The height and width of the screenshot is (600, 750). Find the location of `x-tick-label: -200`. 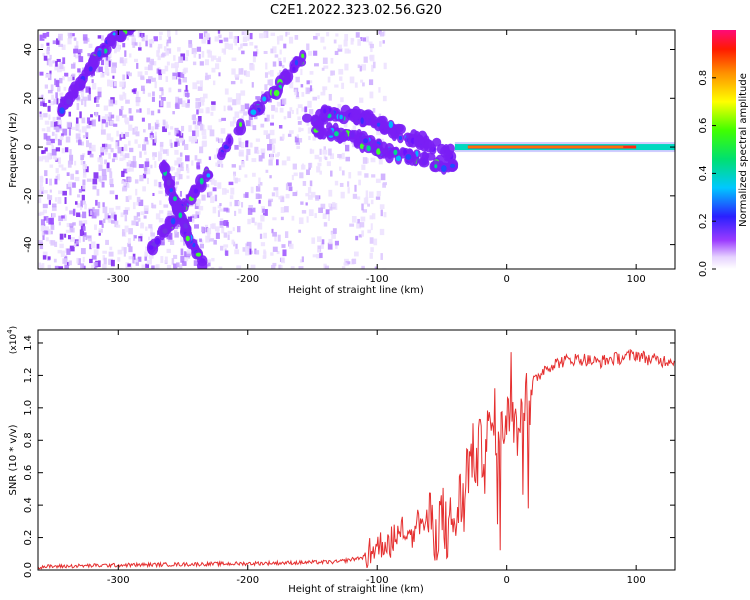

x-tick-label: -200 is located at coordinates (247, 580).